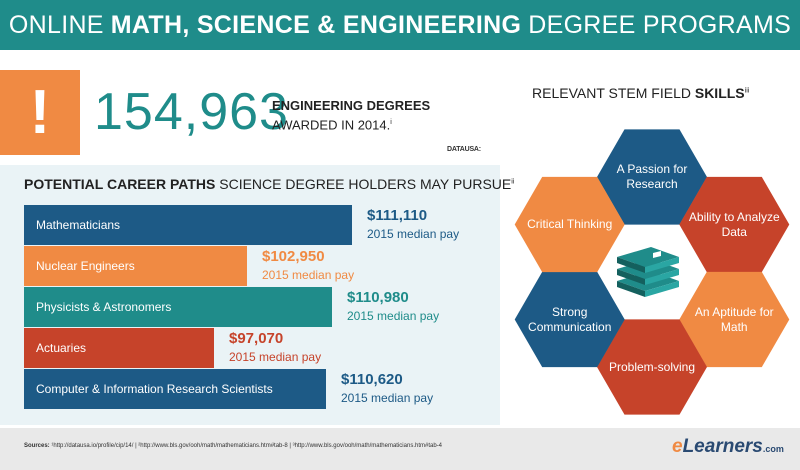 Image resolution: width=800 pixels, height=470 pixels. What do you see at coordinates (397, 215) in the screenshot?
I see `salary-amount: $111,110` at bounding box center [397, 215].